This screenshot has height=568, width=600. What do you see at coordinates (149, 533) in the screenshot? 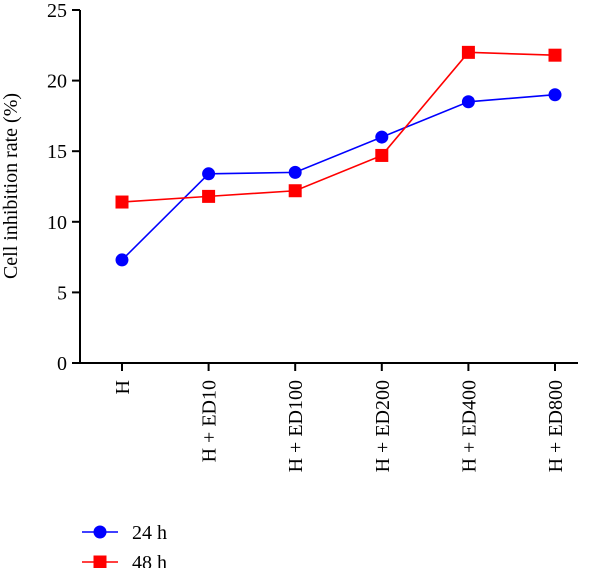
I see `legend-label: 24 h` at bounding box center [149, 533].